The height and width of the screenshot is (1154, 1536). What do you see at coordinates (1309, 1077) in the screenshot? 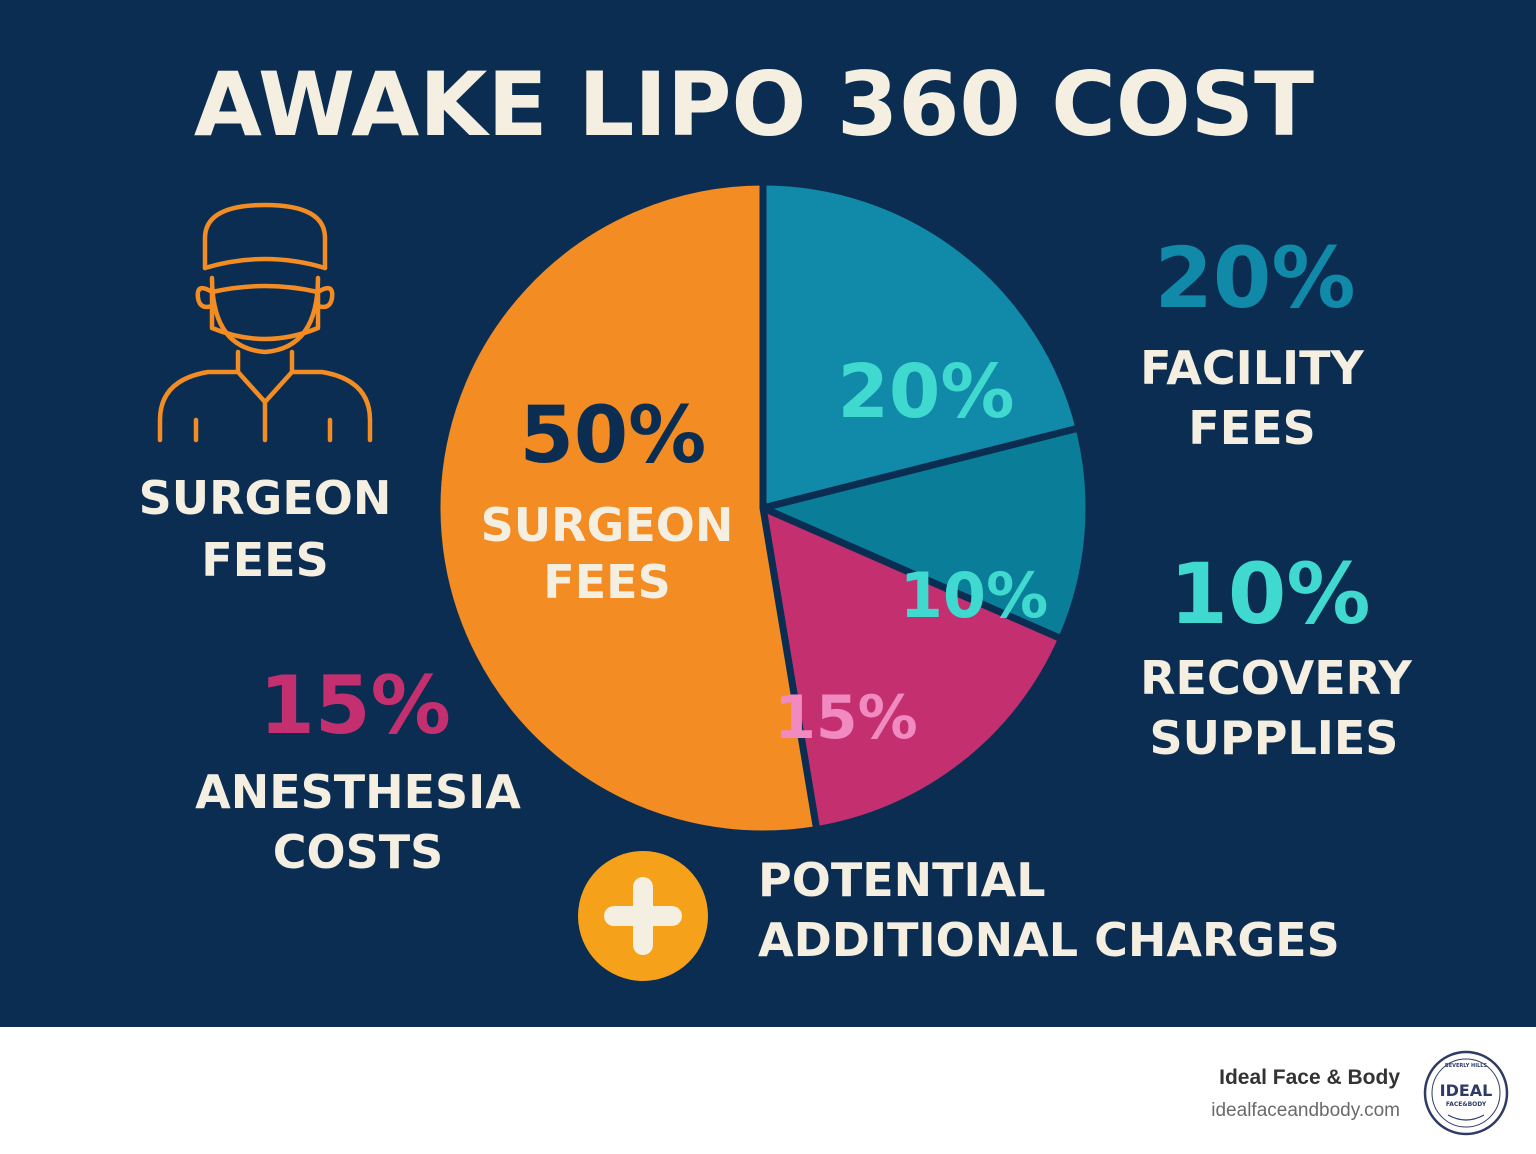
I see `brand-name: Ideal Face & Body` at bounding box center [1309, 1077].